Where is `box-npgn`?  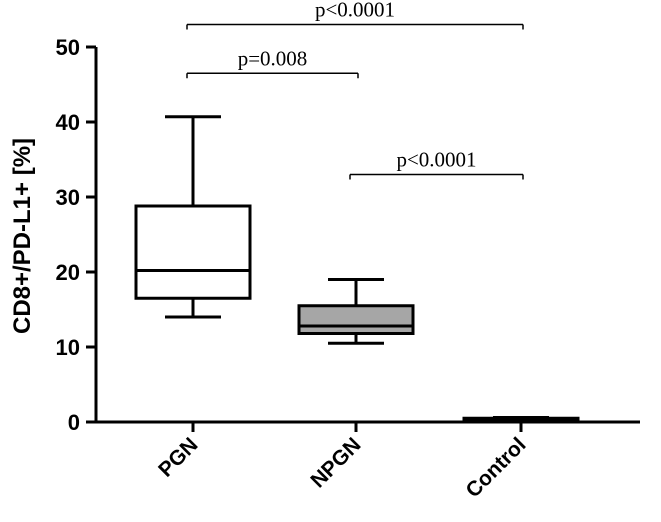 box-npgn is located at coordinates (356, 311).